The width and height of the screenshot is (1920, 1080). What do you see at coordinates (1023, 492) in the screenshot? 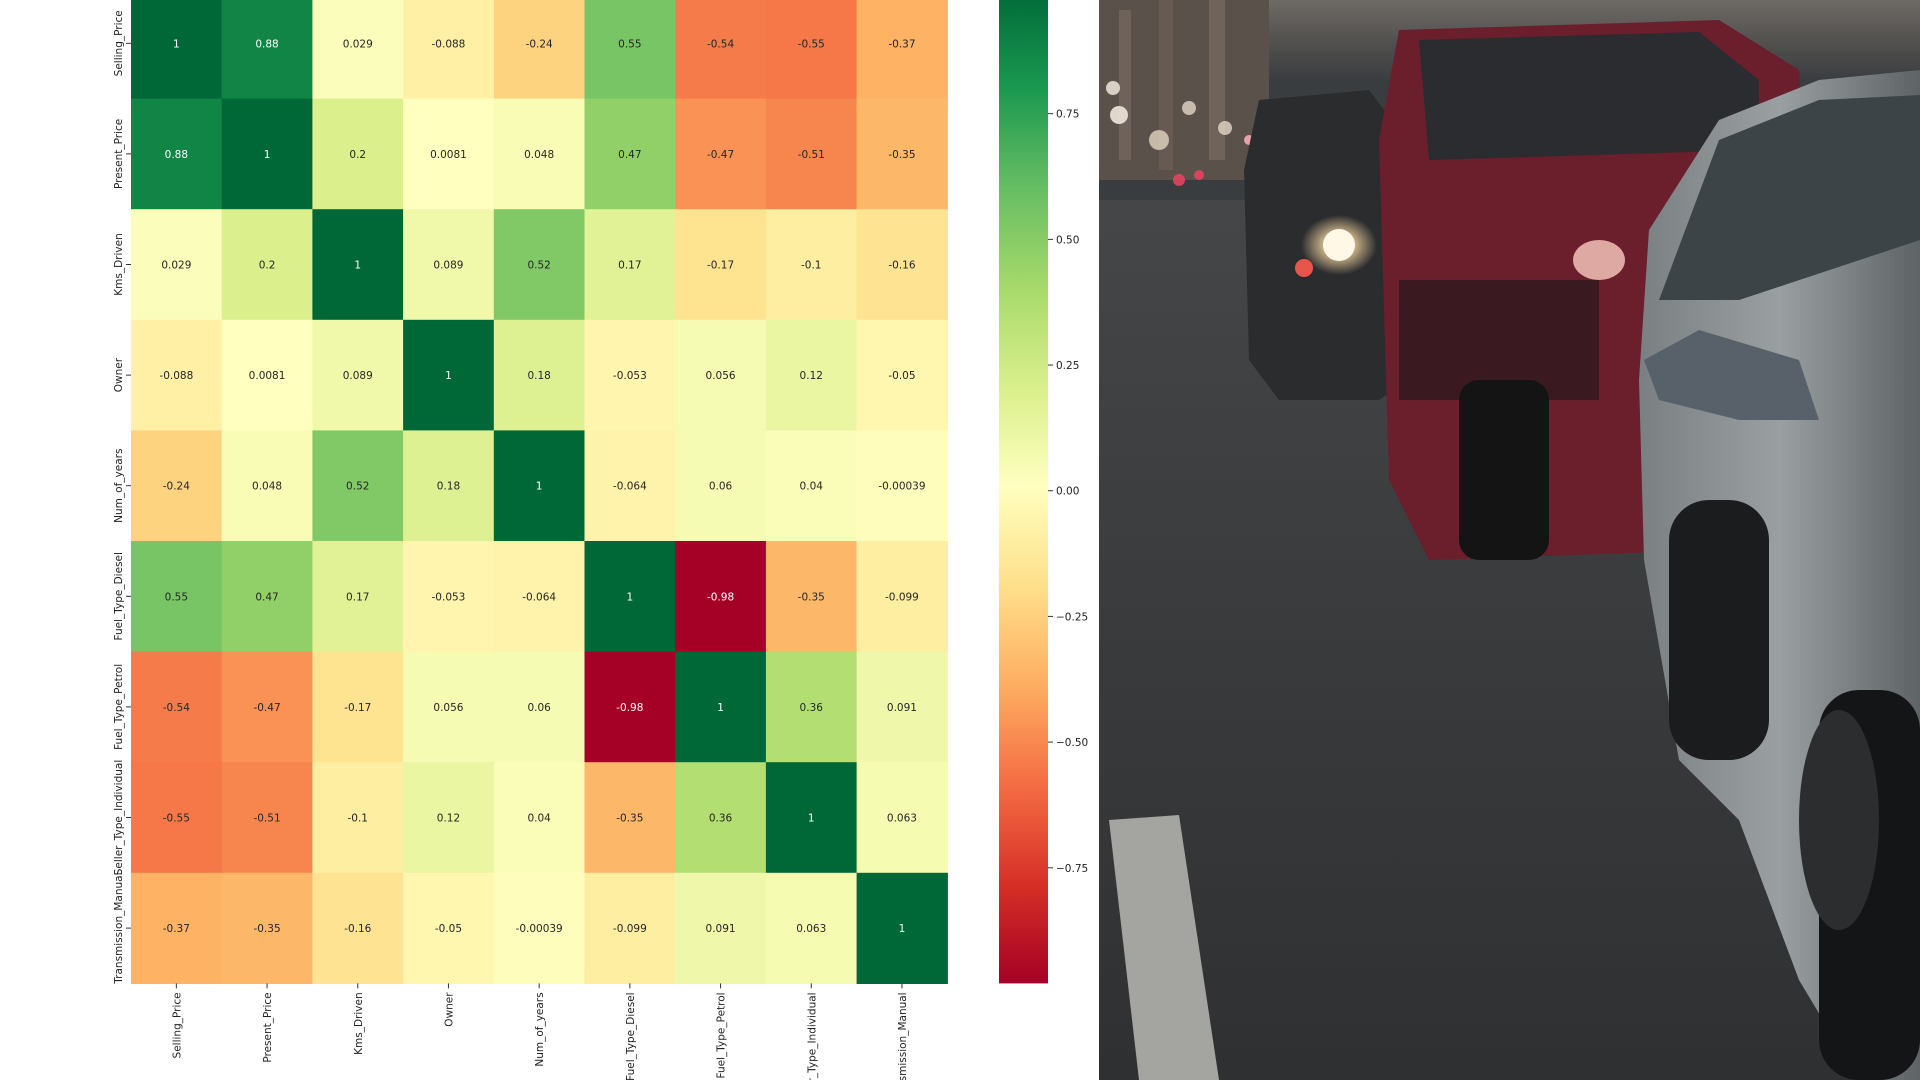
I see `colorbar` at bounding box center [1023, 492].